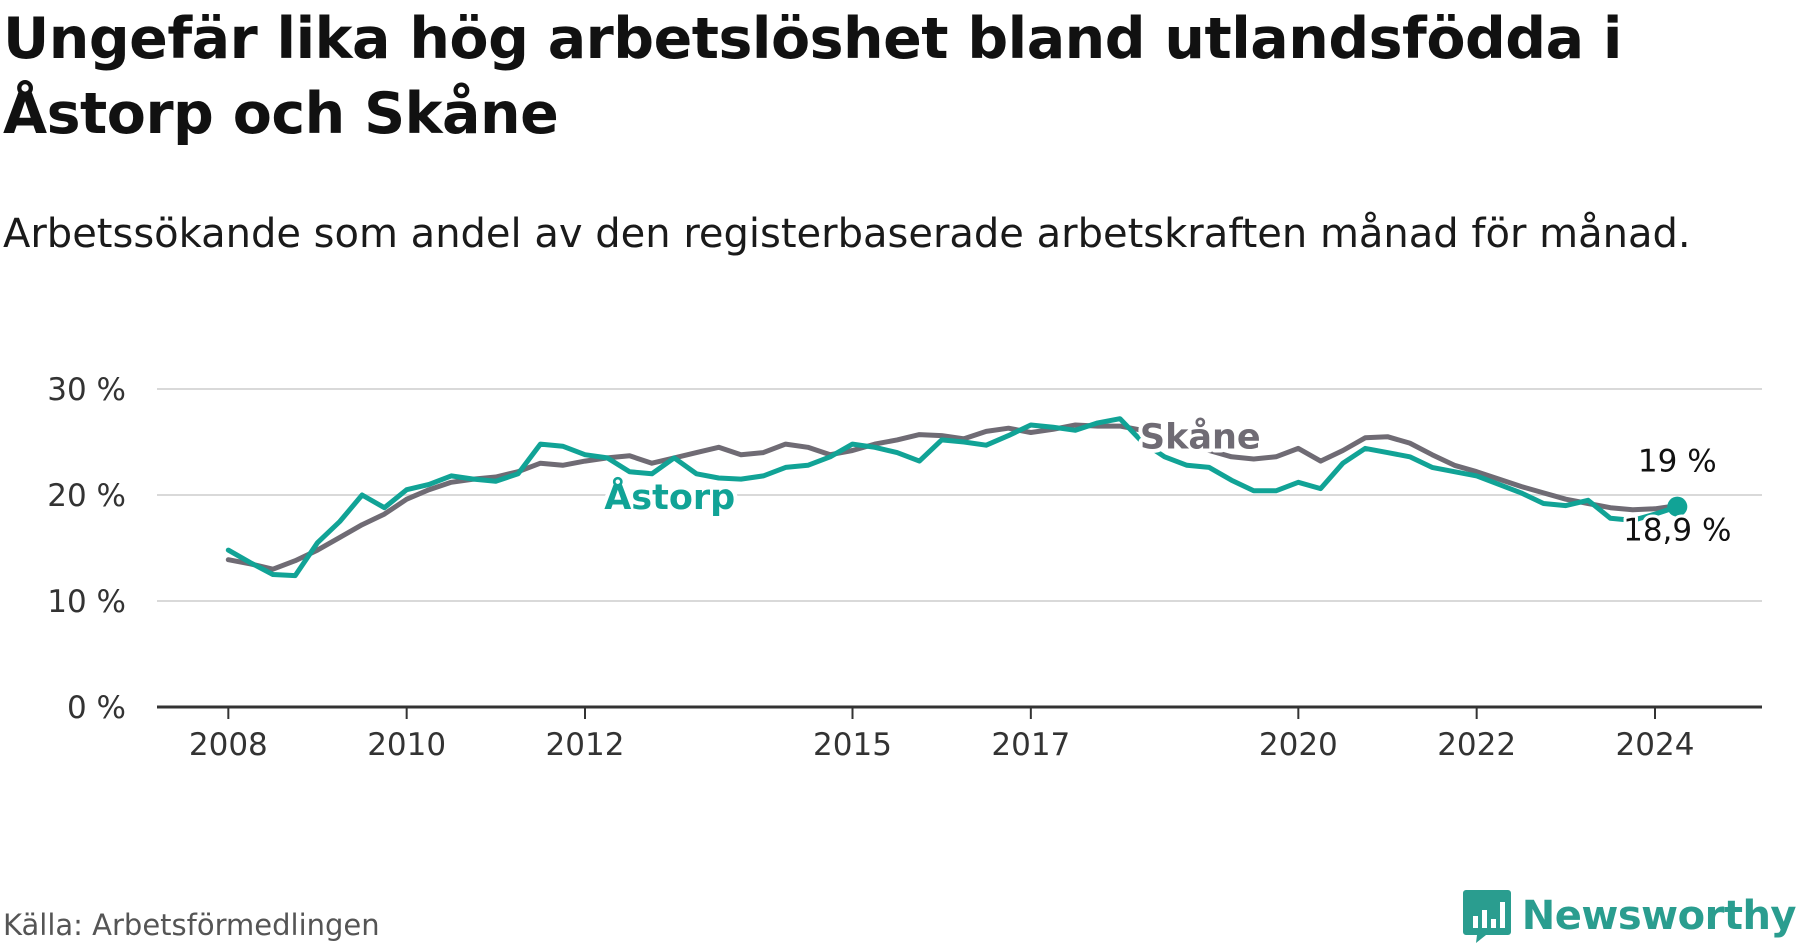 The image size is (1800, 948). What do you see at coordinates (1677, 531) in the screenshot?
I see `end-label-astorp: 18,9 %` at bounding box center [1677, 531].